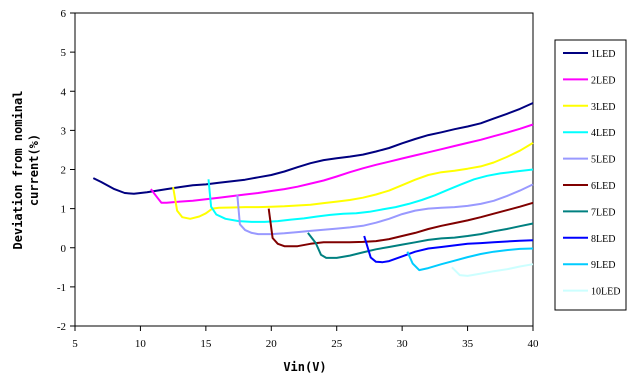 The width and height of the screenshot is (633, 385). I want to click on legend-label-2LED: 2LED, so click(603, 80).